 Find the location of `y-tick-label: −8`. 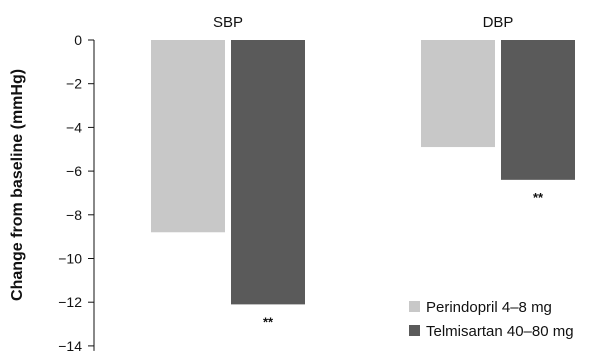

y-tick-label: −8 is located at coordinates (74, 215).